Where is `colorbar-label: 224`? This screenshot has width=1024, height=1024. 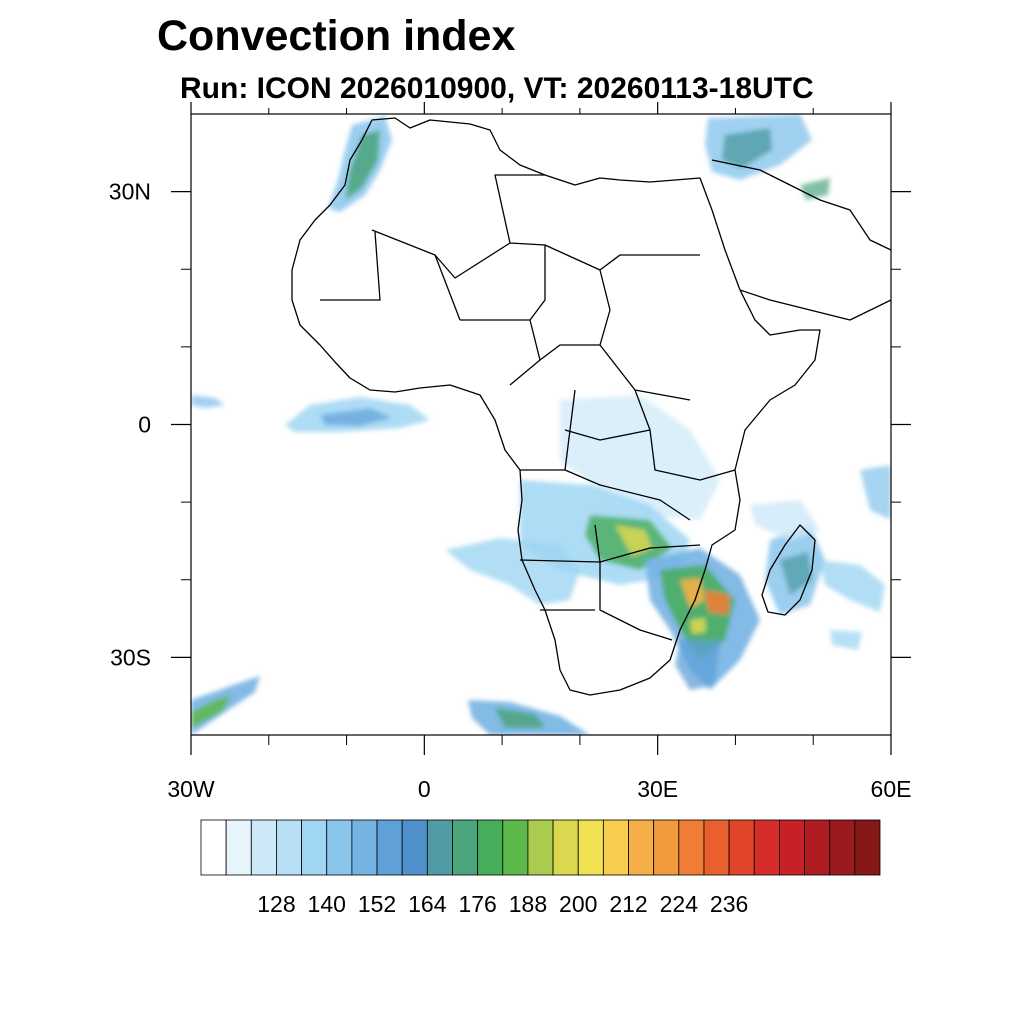 colorbar-label: 224 is located at coordinates (679, 904).